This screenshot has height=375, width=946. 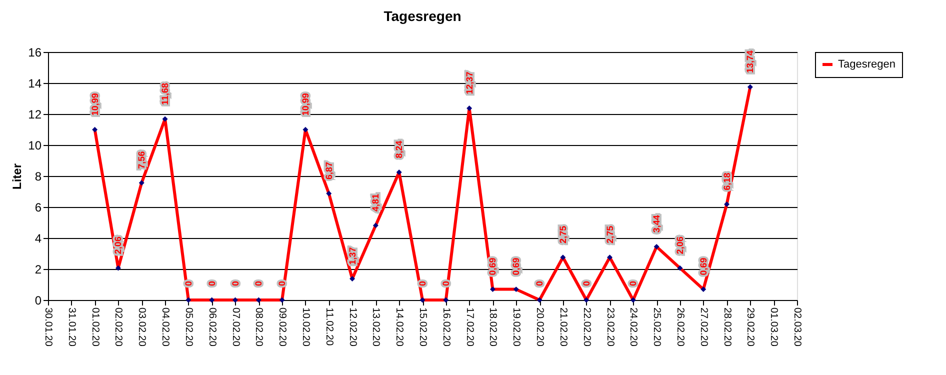 I want to click on x-tick-label: 03.02.20, so click(x=142, y=327).